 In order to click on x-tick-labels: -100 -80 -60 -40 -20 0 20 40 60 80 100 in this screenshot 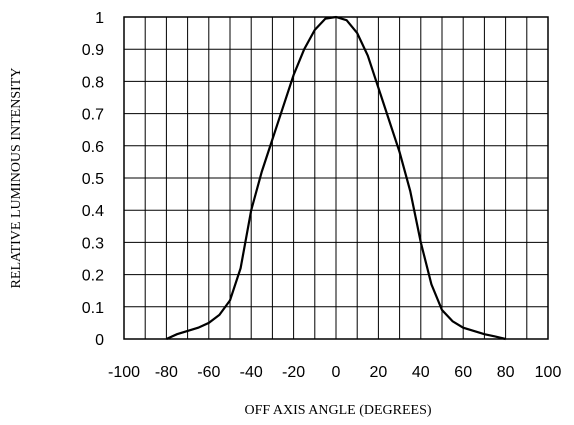, I will do `click(334, 372)`.